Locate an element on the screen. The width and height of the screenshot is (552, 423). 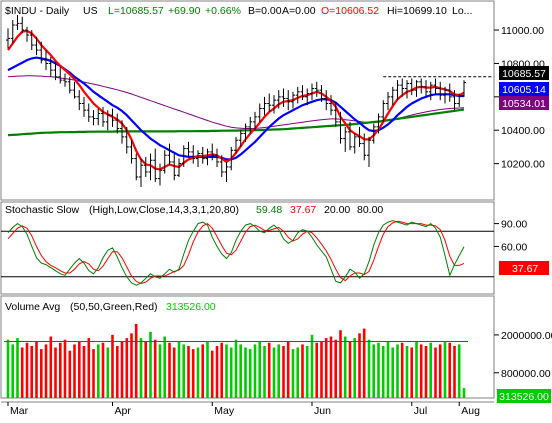
x-tick-label: Jun is located at coordinates (322, 411).